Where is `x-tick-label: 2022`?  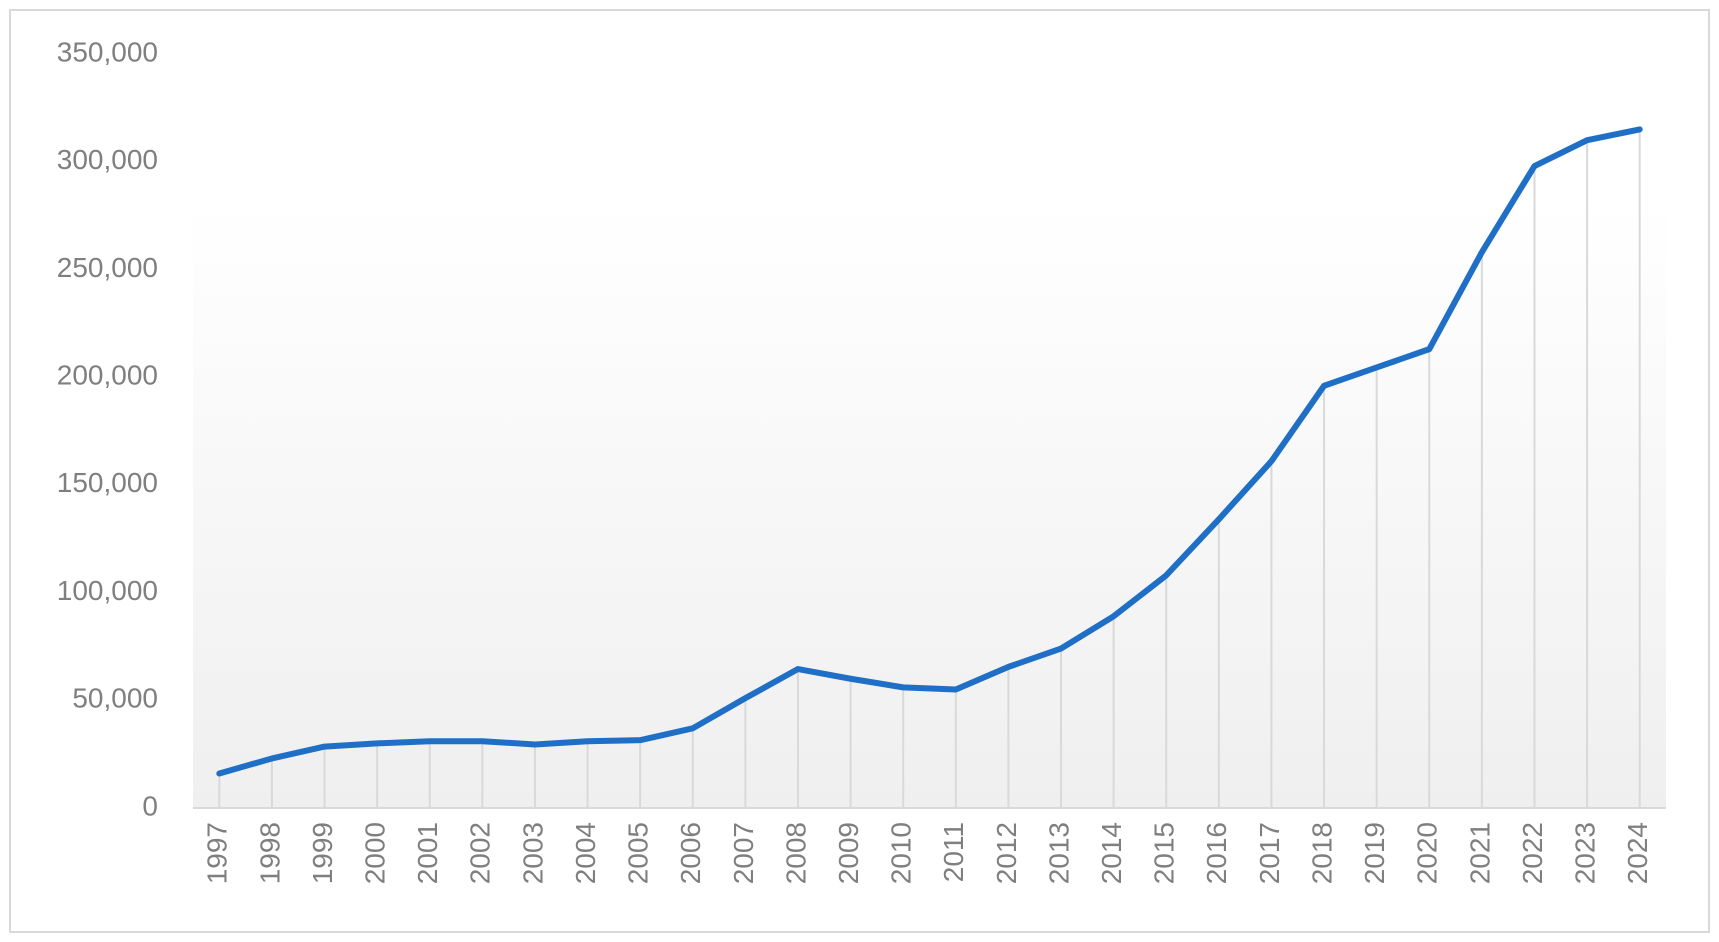 x-tick-label: 2022 is located at coordinates (1532, 853).